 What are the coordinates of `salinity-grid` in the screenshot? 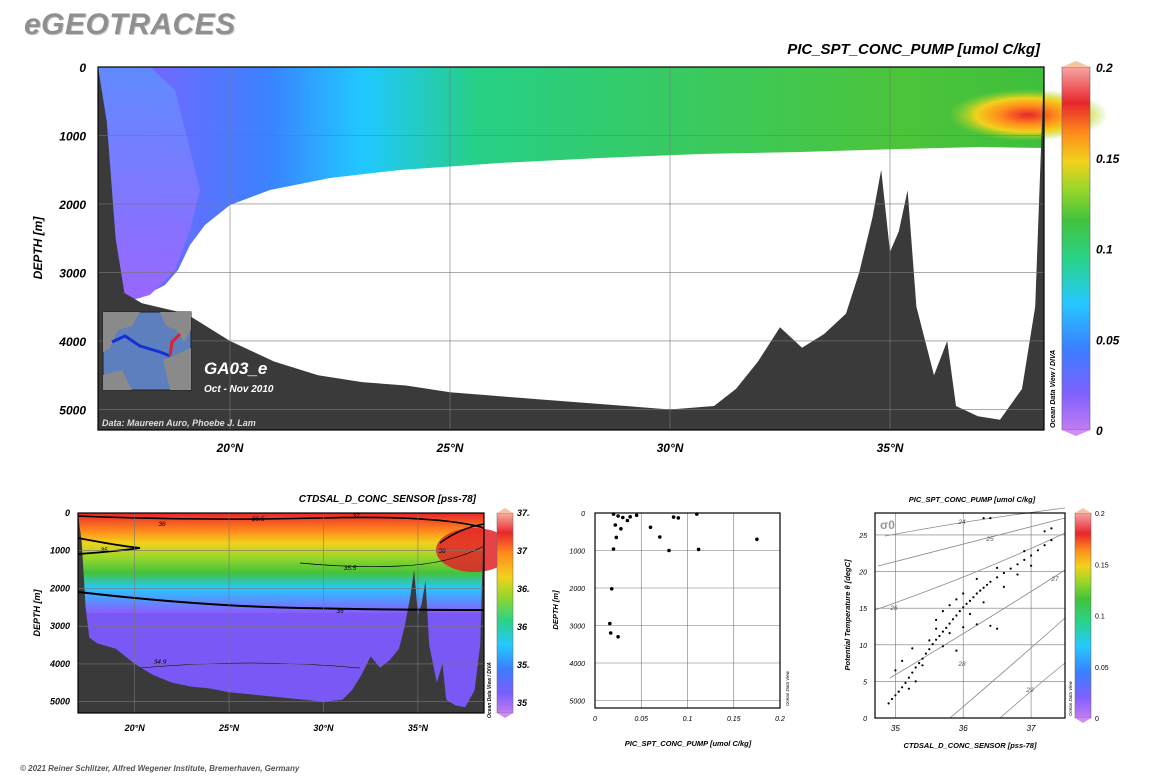 It's located at (281, 613).